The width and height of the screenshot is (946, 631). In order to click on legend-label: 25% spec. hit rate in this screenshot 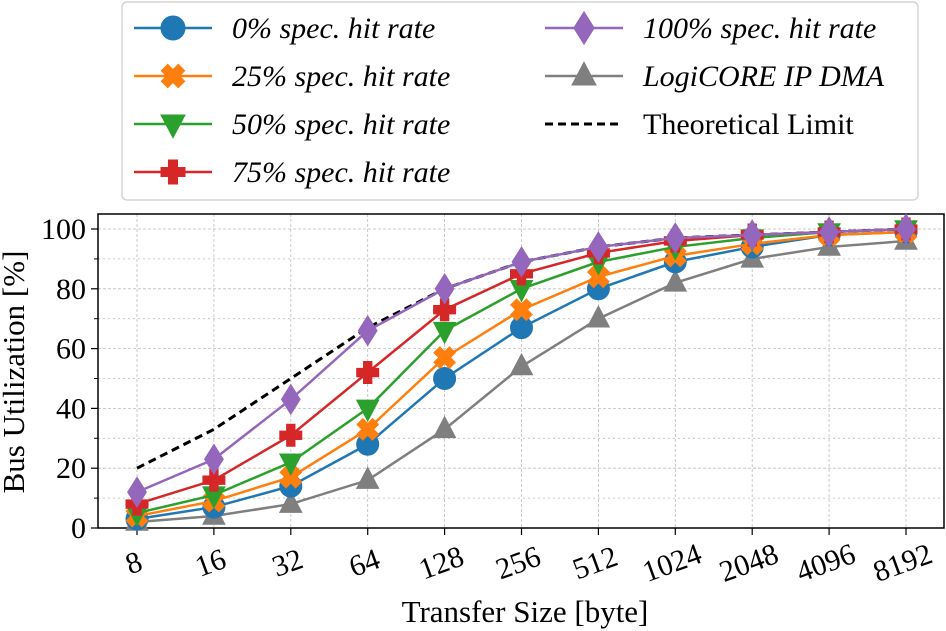, I will do `click(341, 76)`.